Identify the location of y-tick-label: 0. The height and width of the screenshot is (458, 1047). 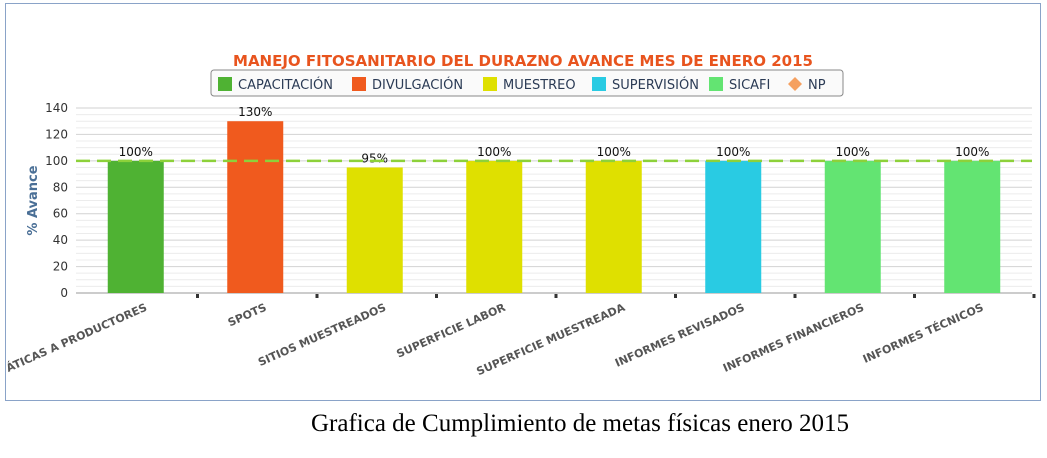
(64, 293).